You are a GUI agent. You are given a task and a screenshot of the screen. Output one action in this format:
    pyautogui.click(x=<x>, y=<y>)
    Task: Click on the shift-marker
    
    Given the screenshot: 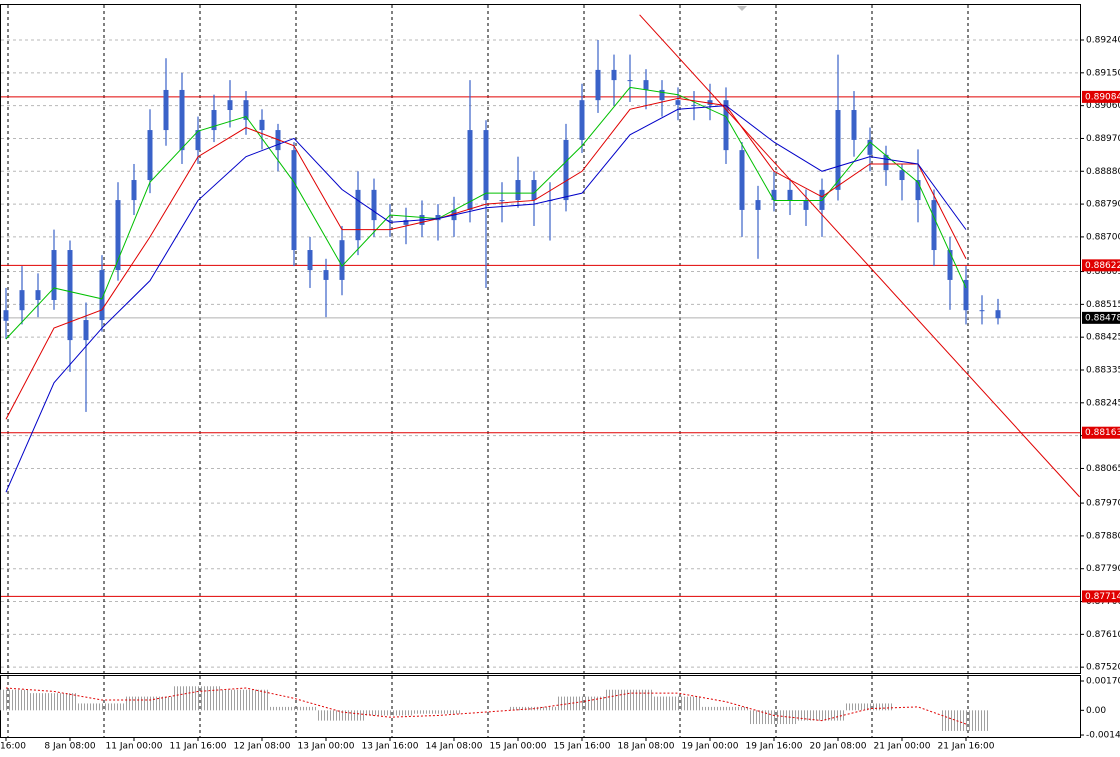 What is the action you would take?
    pyautogui.click(x=742, y=8)
    